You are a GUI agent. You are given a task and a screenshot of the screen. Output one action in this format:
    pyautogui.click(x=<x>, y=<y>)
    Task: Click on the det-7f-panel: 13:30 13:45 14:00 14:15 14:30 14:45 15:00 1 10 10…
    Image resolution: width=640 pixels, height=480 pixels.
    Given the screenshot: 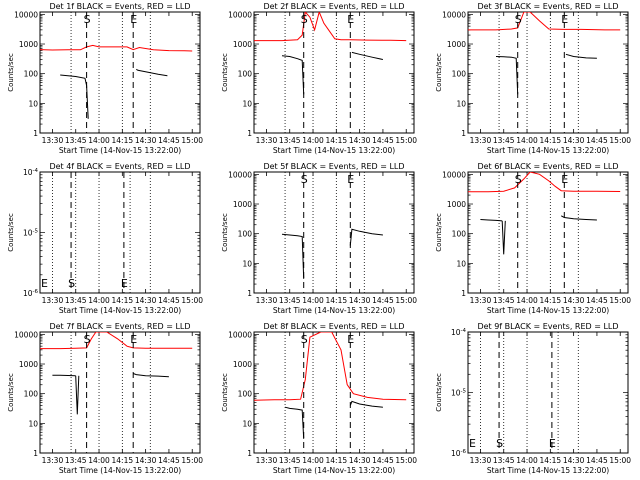 What is the action you would take?
    pyautogui.click(x=105, y=398)
    